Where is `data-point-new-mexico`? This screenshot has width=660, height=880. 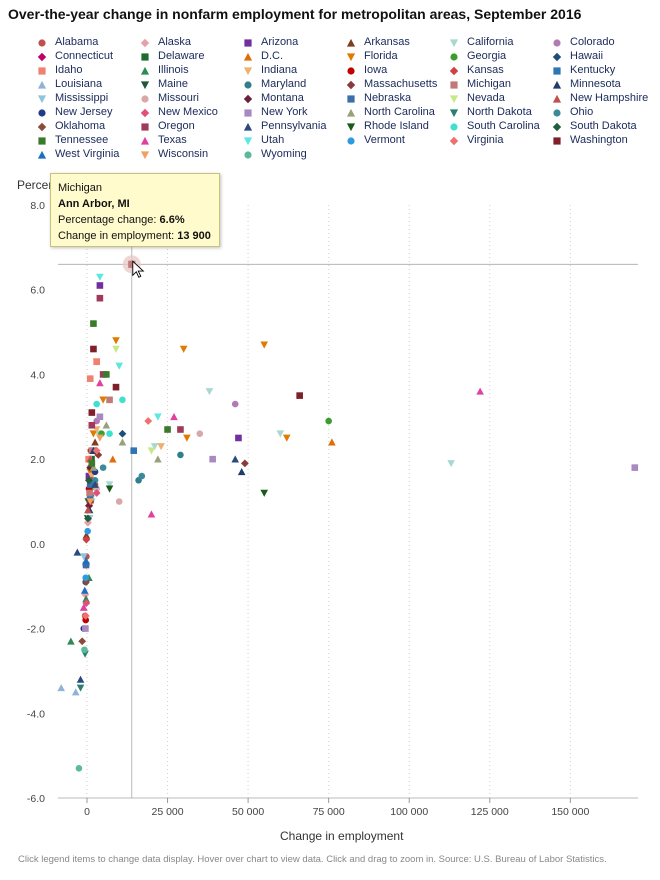
data-point-new-mexico is located at coordinates (96, 493).